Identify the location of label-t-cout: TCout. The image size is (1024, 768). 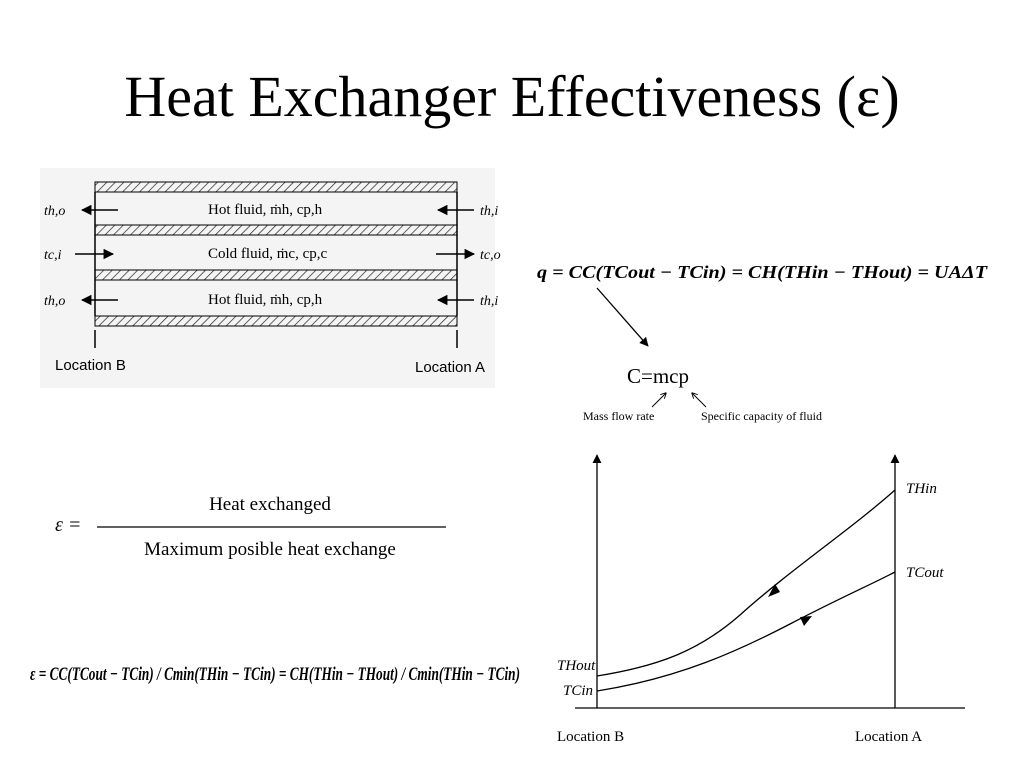
(925, 573).